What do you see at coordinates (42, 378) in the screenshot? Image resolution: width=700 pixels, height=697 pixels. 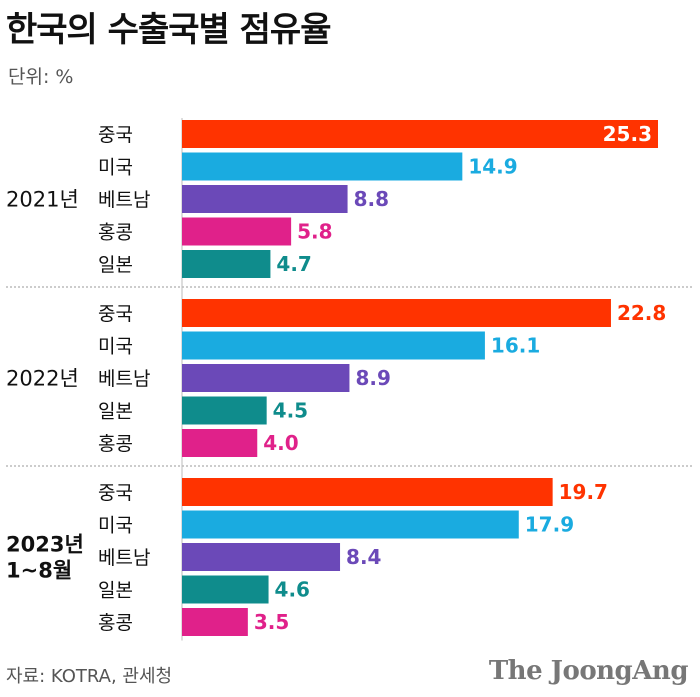 I see `group-label: 2022년` at bounding box center [42, 378].